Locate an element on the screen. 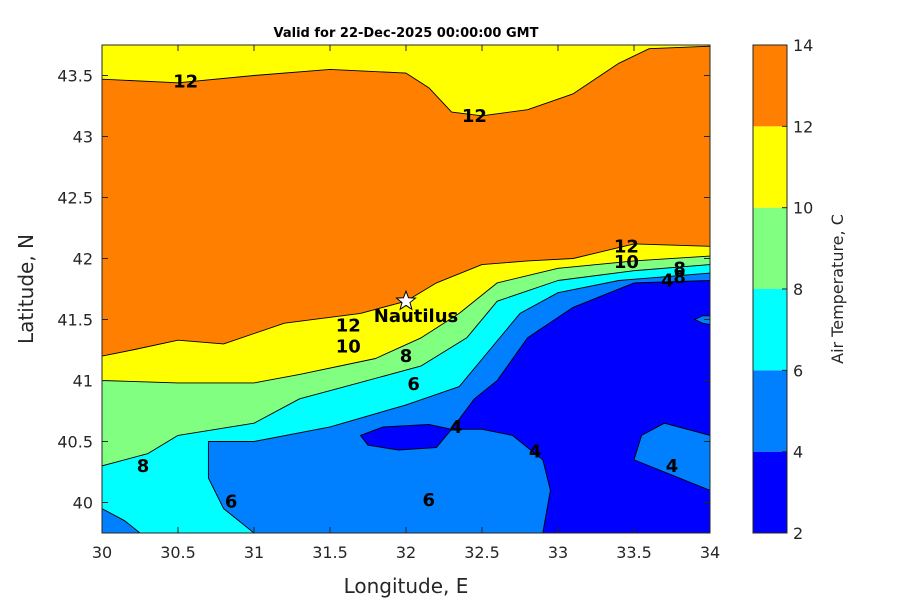 This screenshot has width=900, height=600. x-tick-label: 34 is located at coordinates (710, 552).